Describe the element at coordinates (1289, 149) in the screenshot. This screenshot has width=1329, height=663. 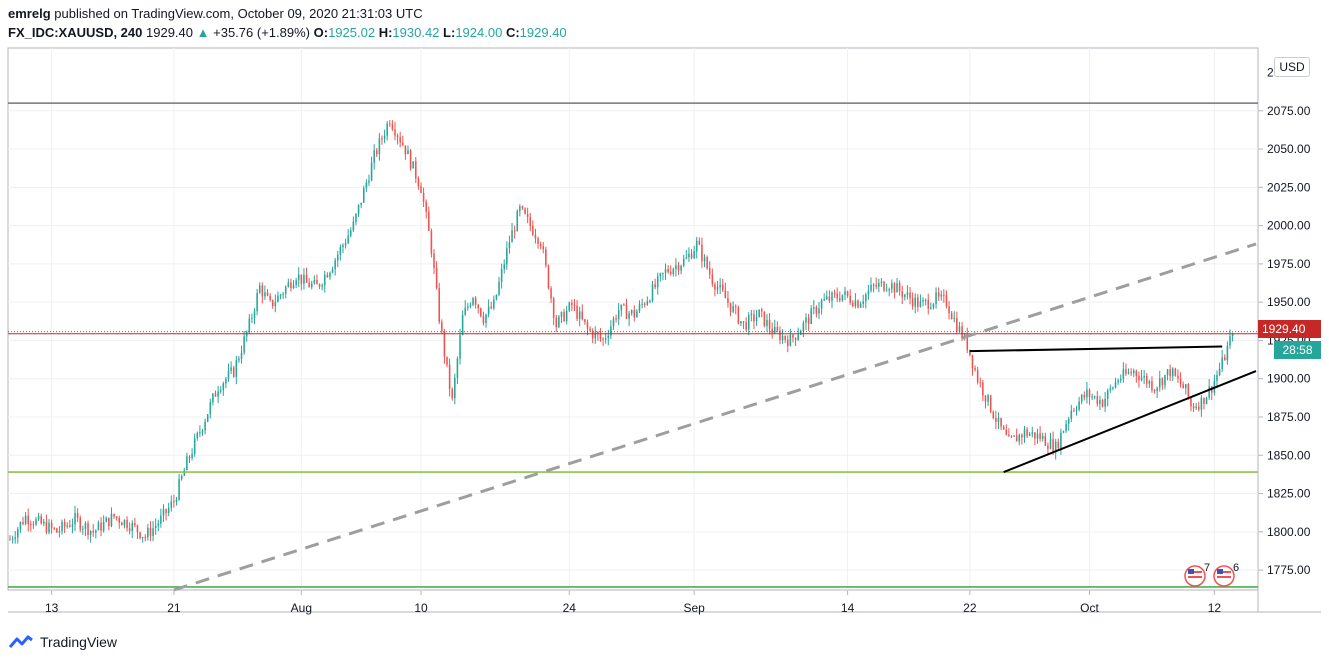
I see `price-tick-label: 2050.00` at that location.